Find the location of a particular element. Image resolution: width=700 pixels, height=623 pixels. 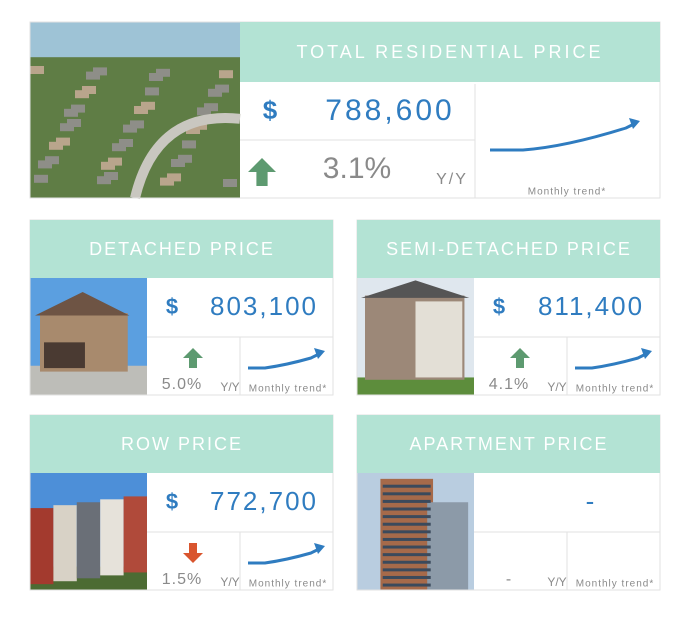

card-title: ROW PRICE is located at coordinates (182, 444).